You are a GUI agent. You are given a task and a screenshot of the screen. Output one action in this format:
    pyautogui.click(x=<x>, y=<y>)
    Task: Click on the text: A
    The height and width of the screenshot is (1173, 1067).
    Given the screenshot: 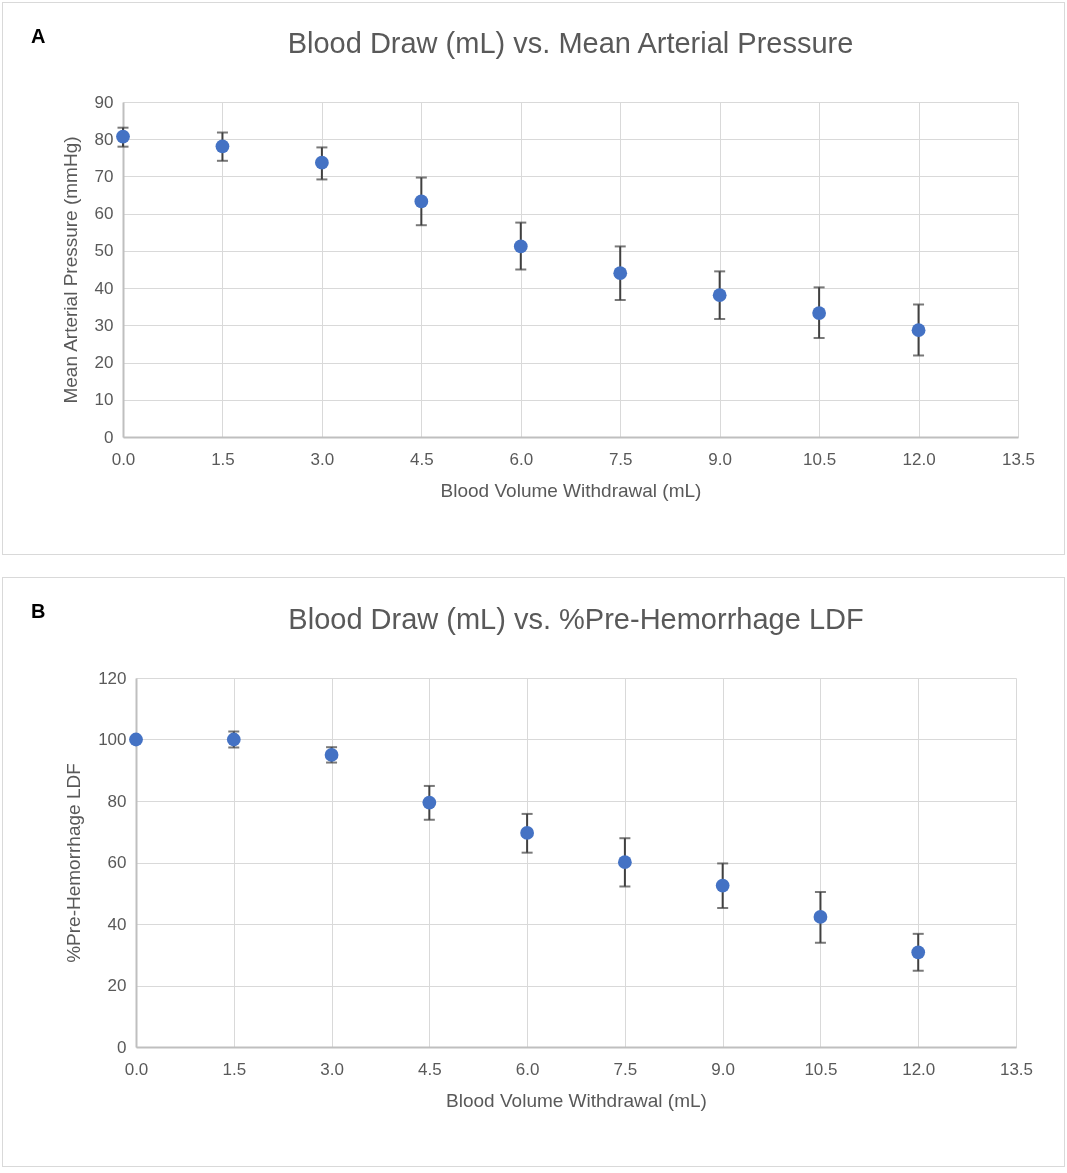 What is the action you would take?
    pyautogui.click(x=38, y=36)
    